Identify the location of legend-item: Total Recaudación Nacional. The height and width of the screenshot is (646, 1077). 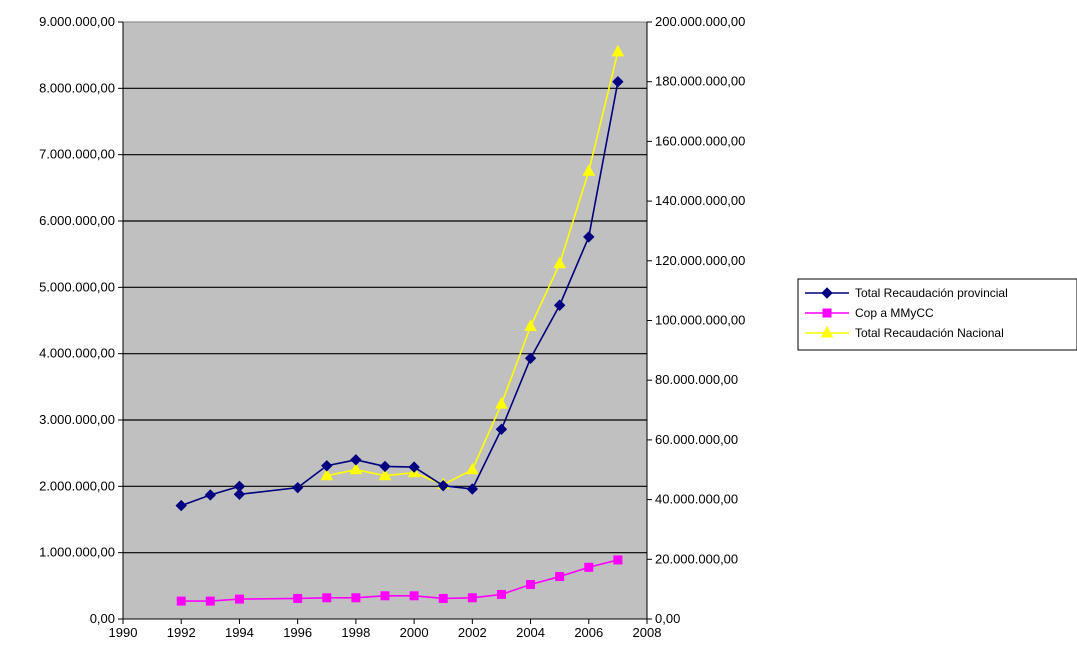
(904, 332).